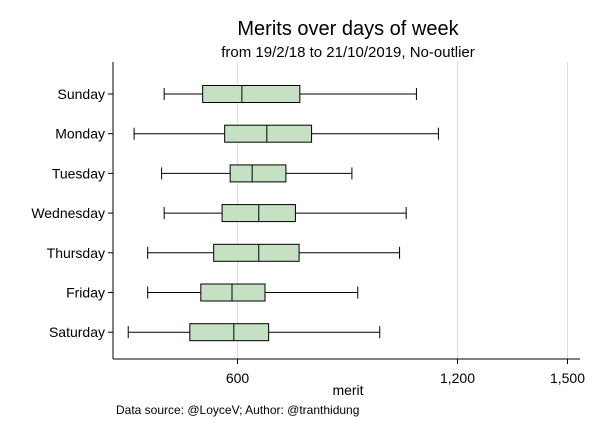  I want to click on box-wednesday, so click(285, 213).